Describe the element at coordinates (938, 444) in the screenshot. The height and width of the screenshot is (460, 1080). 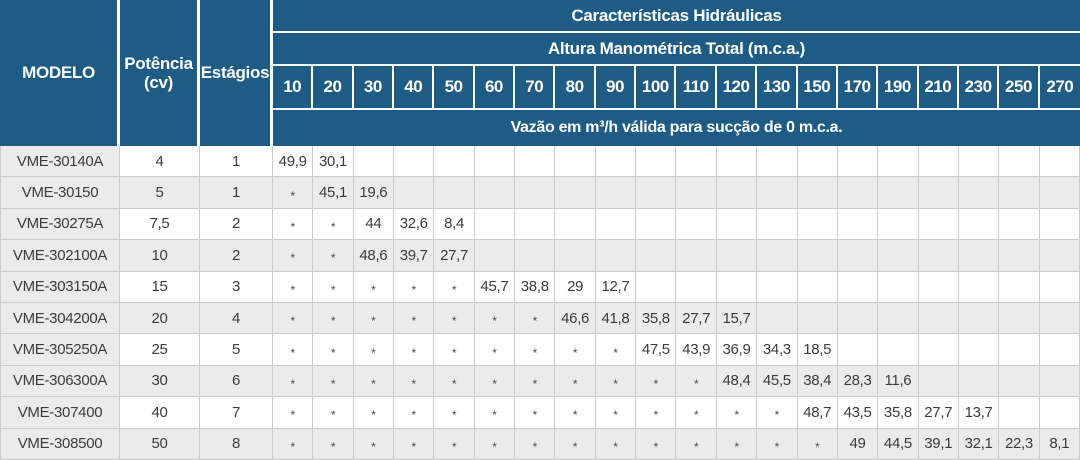
I see `value-cell: 39,1` at that location.